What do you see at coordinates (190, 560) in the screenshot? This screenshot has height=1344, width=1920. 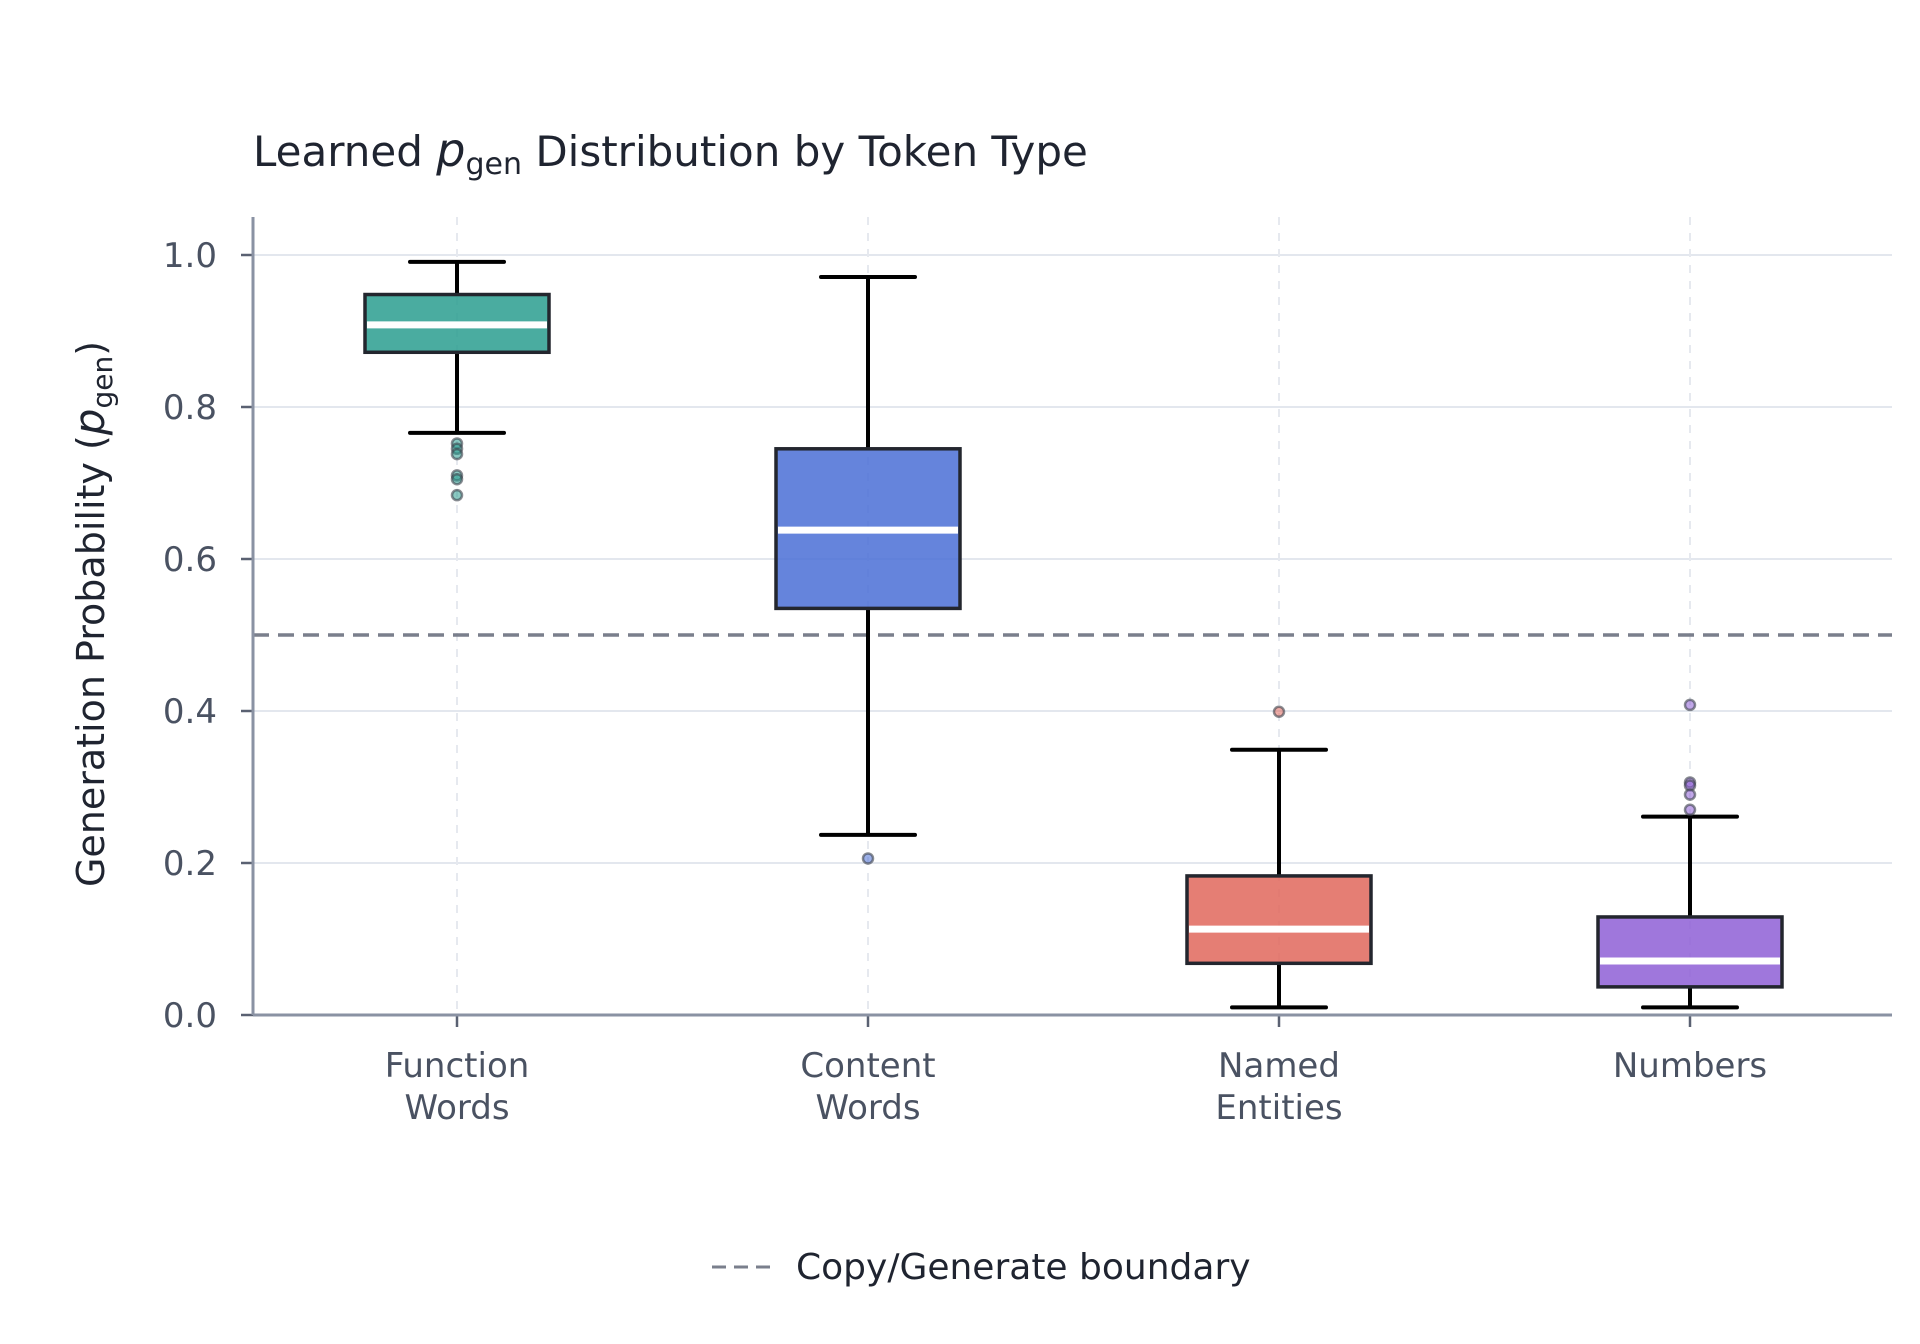 I see `y-tick-label: 0.6` at bounding box center [190, 560].